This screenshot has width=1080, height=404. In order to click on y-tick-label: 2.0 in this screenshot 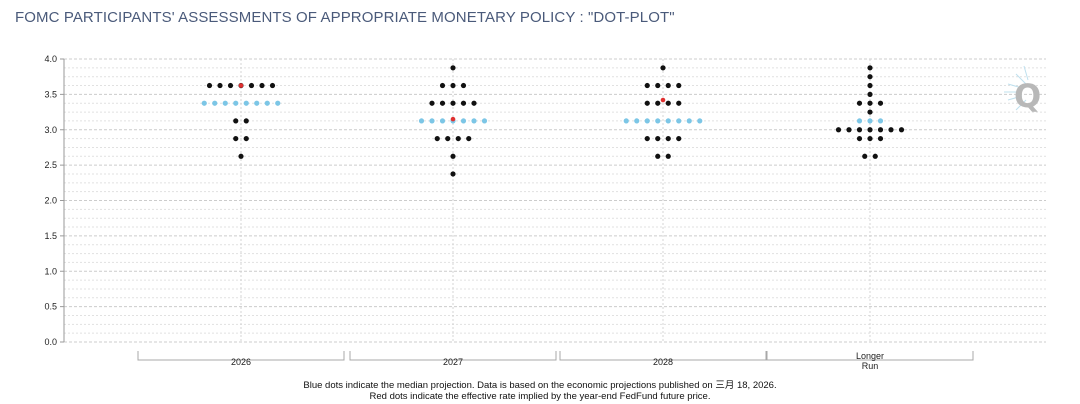, I will do `click(50, 201)`.